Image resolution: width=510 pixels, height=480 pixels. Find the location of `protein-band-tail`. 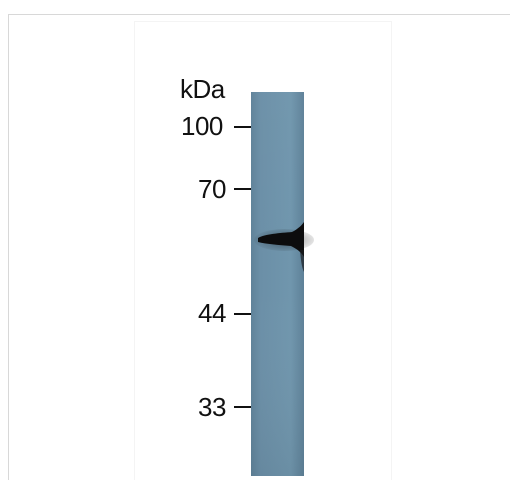

protein-band-tail is located at coordinates (302, 261).